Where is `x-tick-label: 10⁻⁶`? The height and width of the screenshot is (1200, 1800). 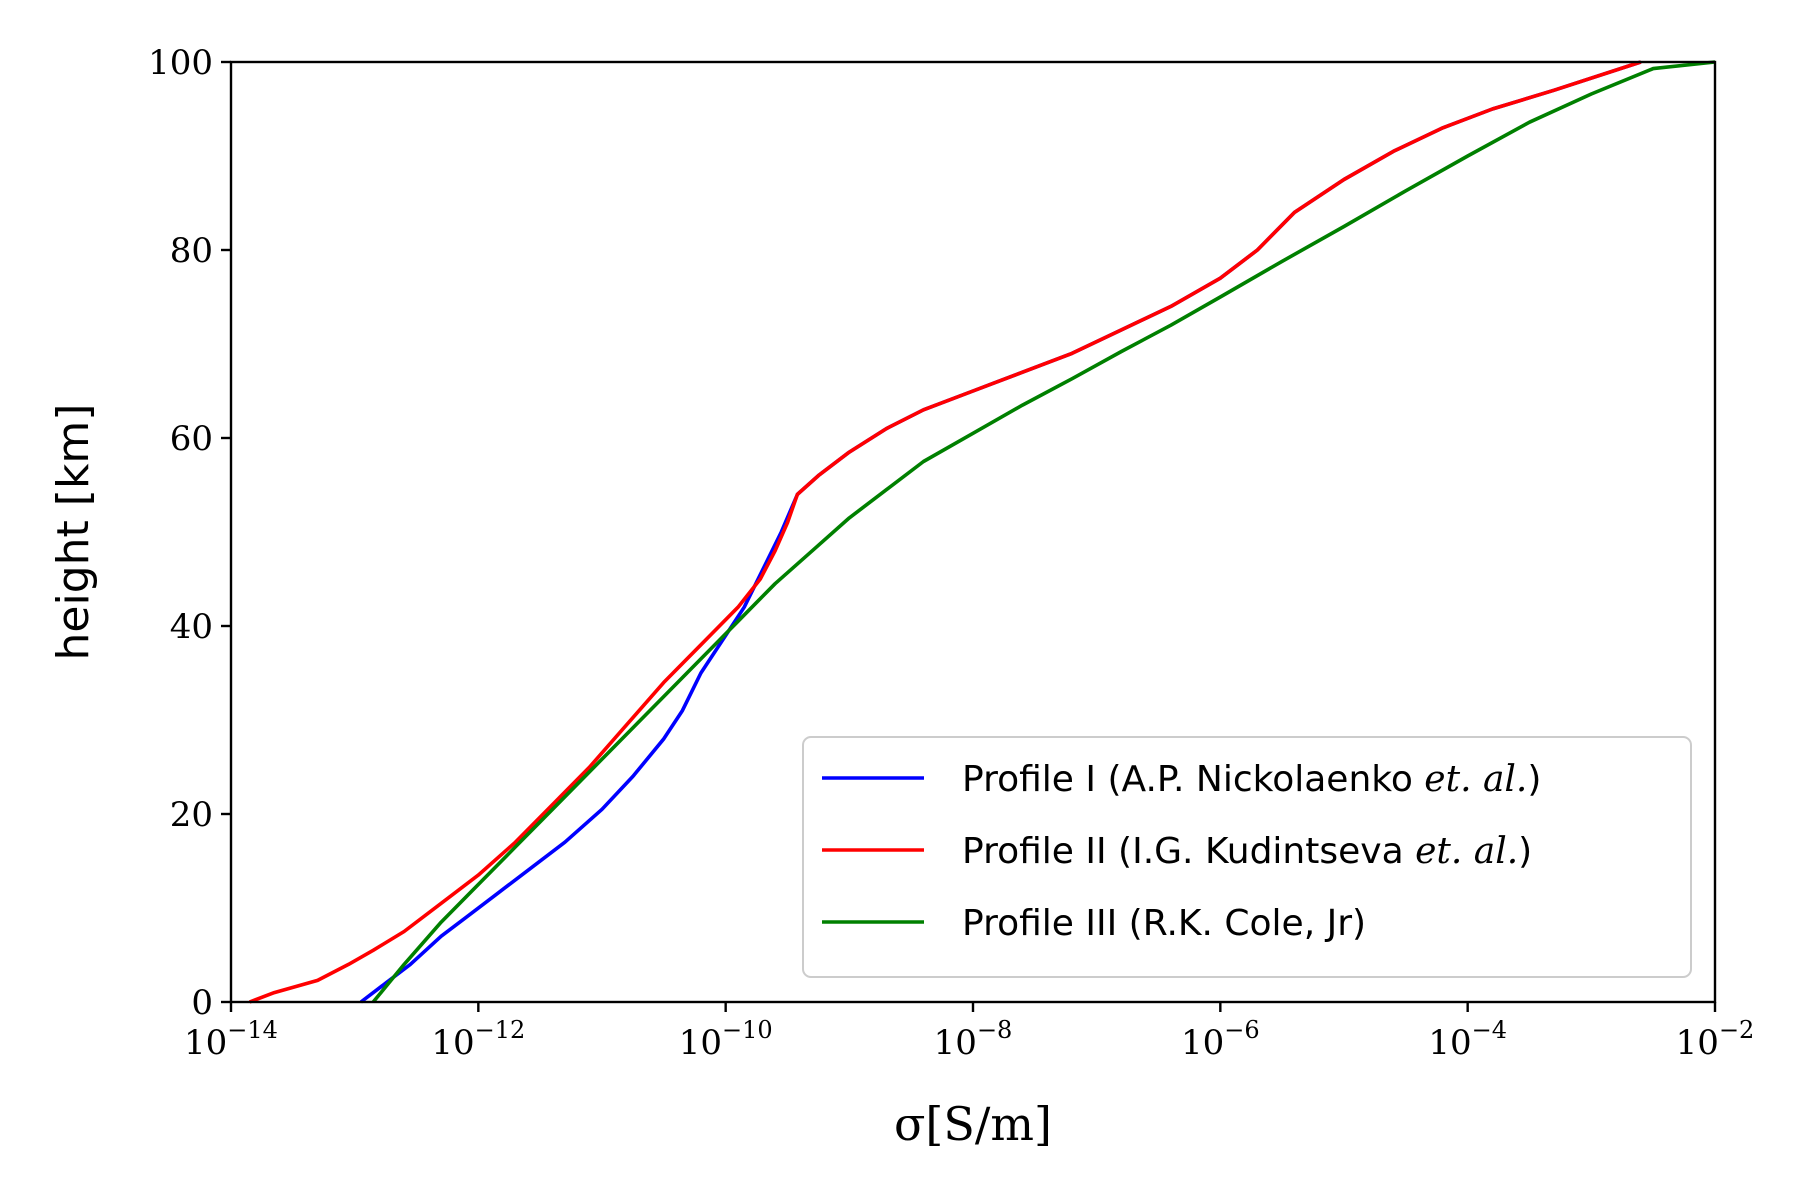 x-tick-label: 10⁻⁶ is located at coordinates (1220, 1039).